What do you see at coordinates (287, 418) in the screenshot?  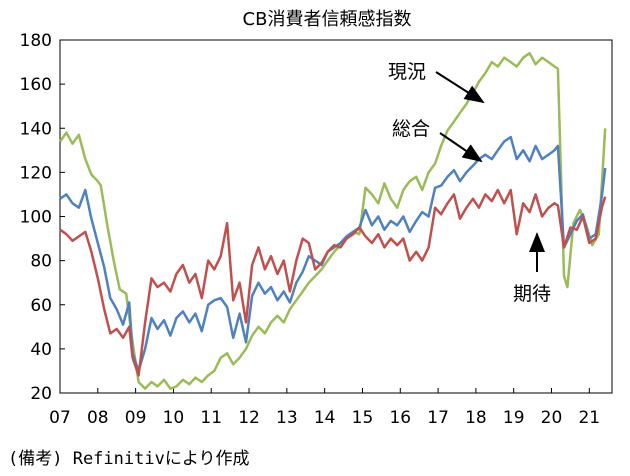 I see `x-tick-label: 13` at bounding box center [287, 418].